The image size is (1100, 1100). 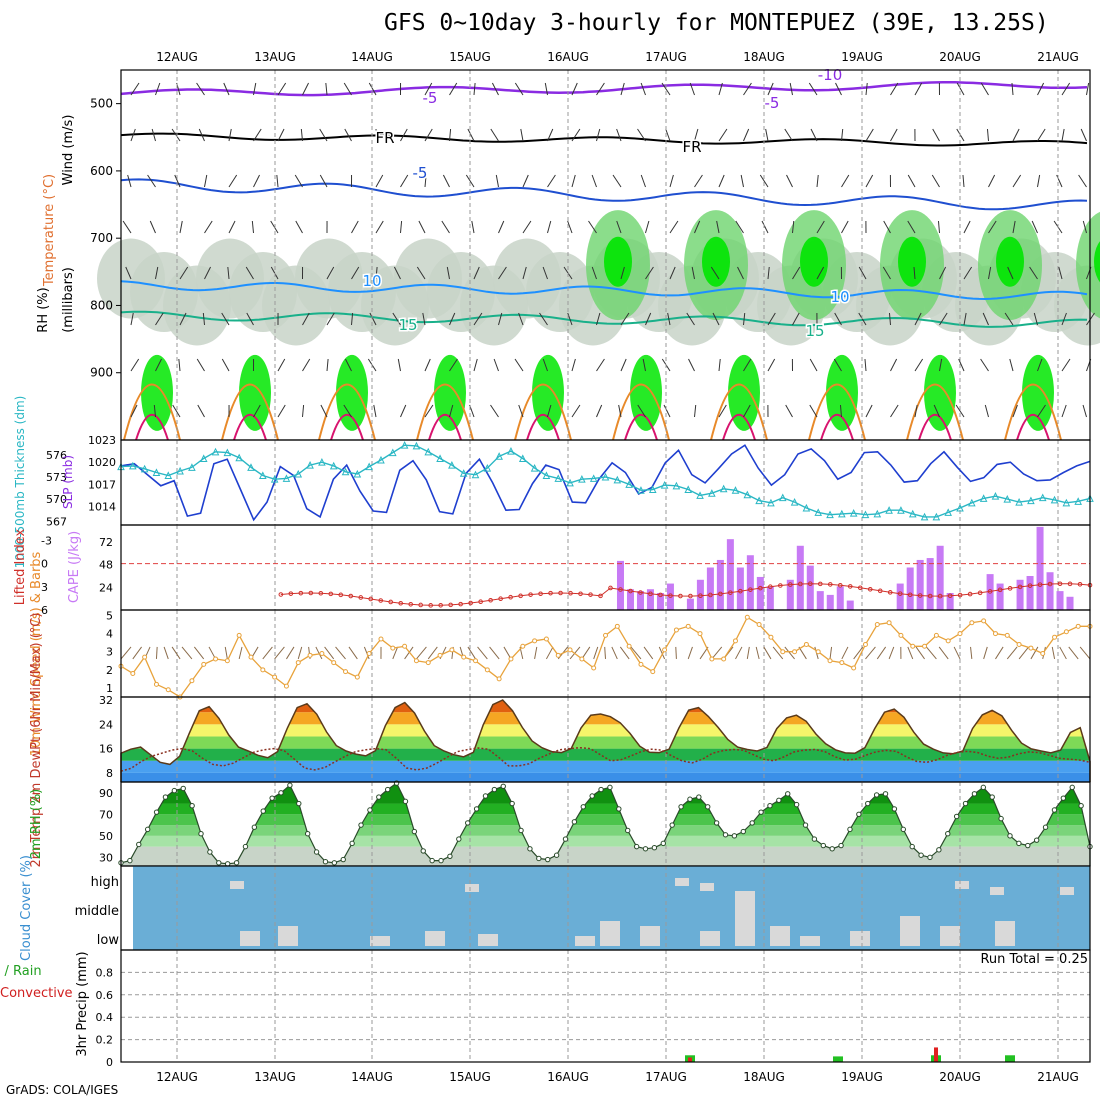 What do you see at coordinates (82, 1003) in the screenshot?
I see `ylabel-precip: 3hr Precip (mm)` at bounding box center [82, 1003].